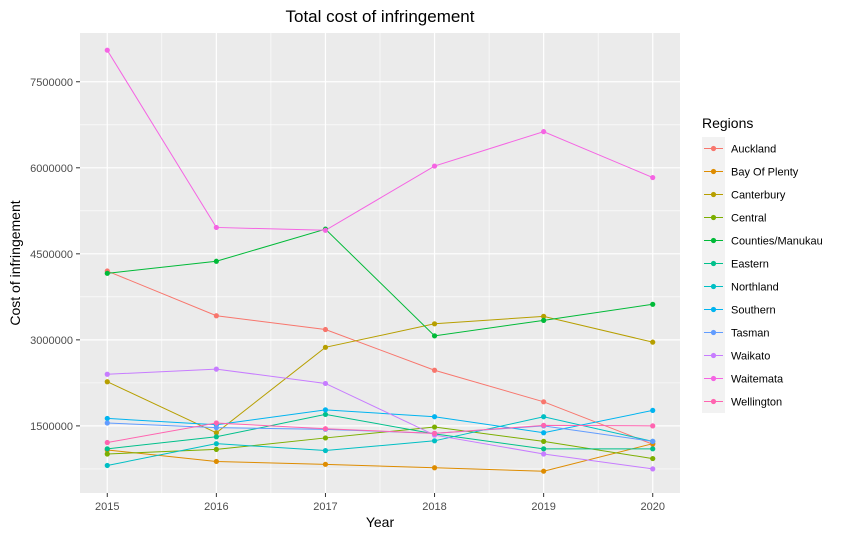 This screenshot has width=850, height=538. Describe the element at coordinates (653, 441) in the screenshot. I see `data-point-tasman` at that location.